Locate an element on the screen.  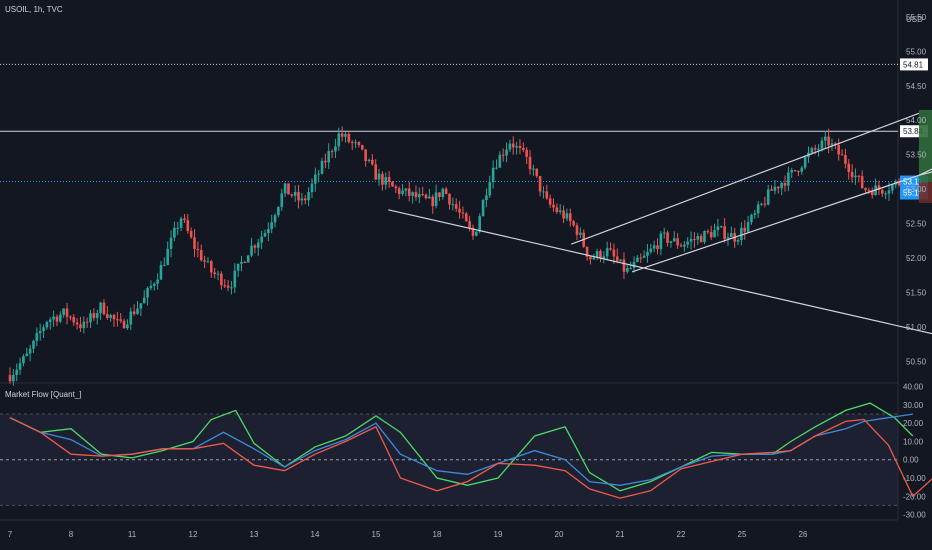
indicator-tick-label: 30.00 is located at coordinates (913, 405).